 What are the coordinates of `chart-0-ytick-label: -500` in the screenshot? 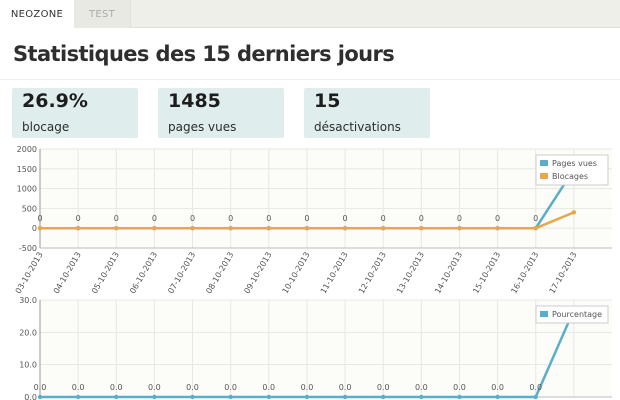 It's located at (28, 248).